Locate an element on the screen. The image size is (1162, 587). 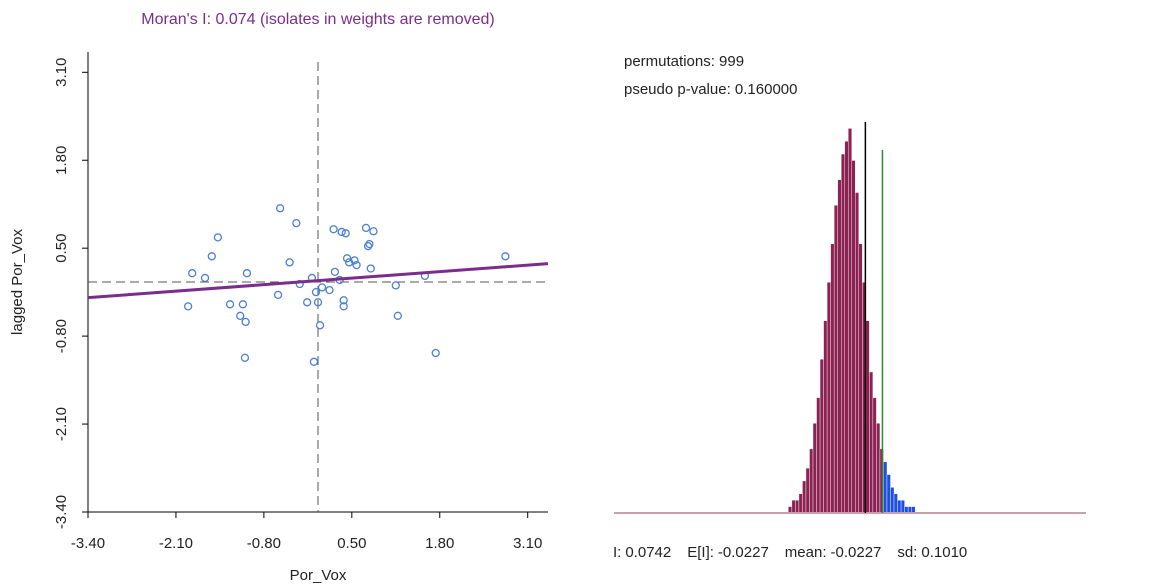
x-tick-label: 1.80 is located at coordinates (439, 543).